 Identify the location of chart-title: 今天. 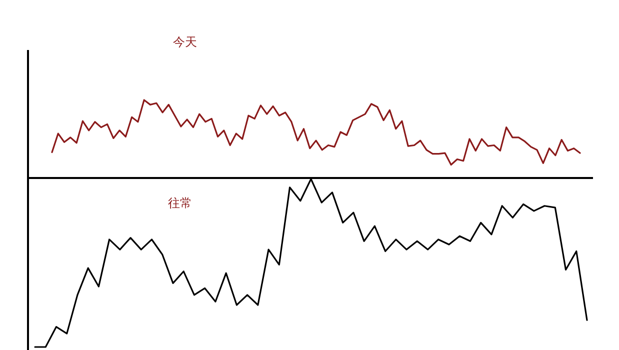
(185, 42).